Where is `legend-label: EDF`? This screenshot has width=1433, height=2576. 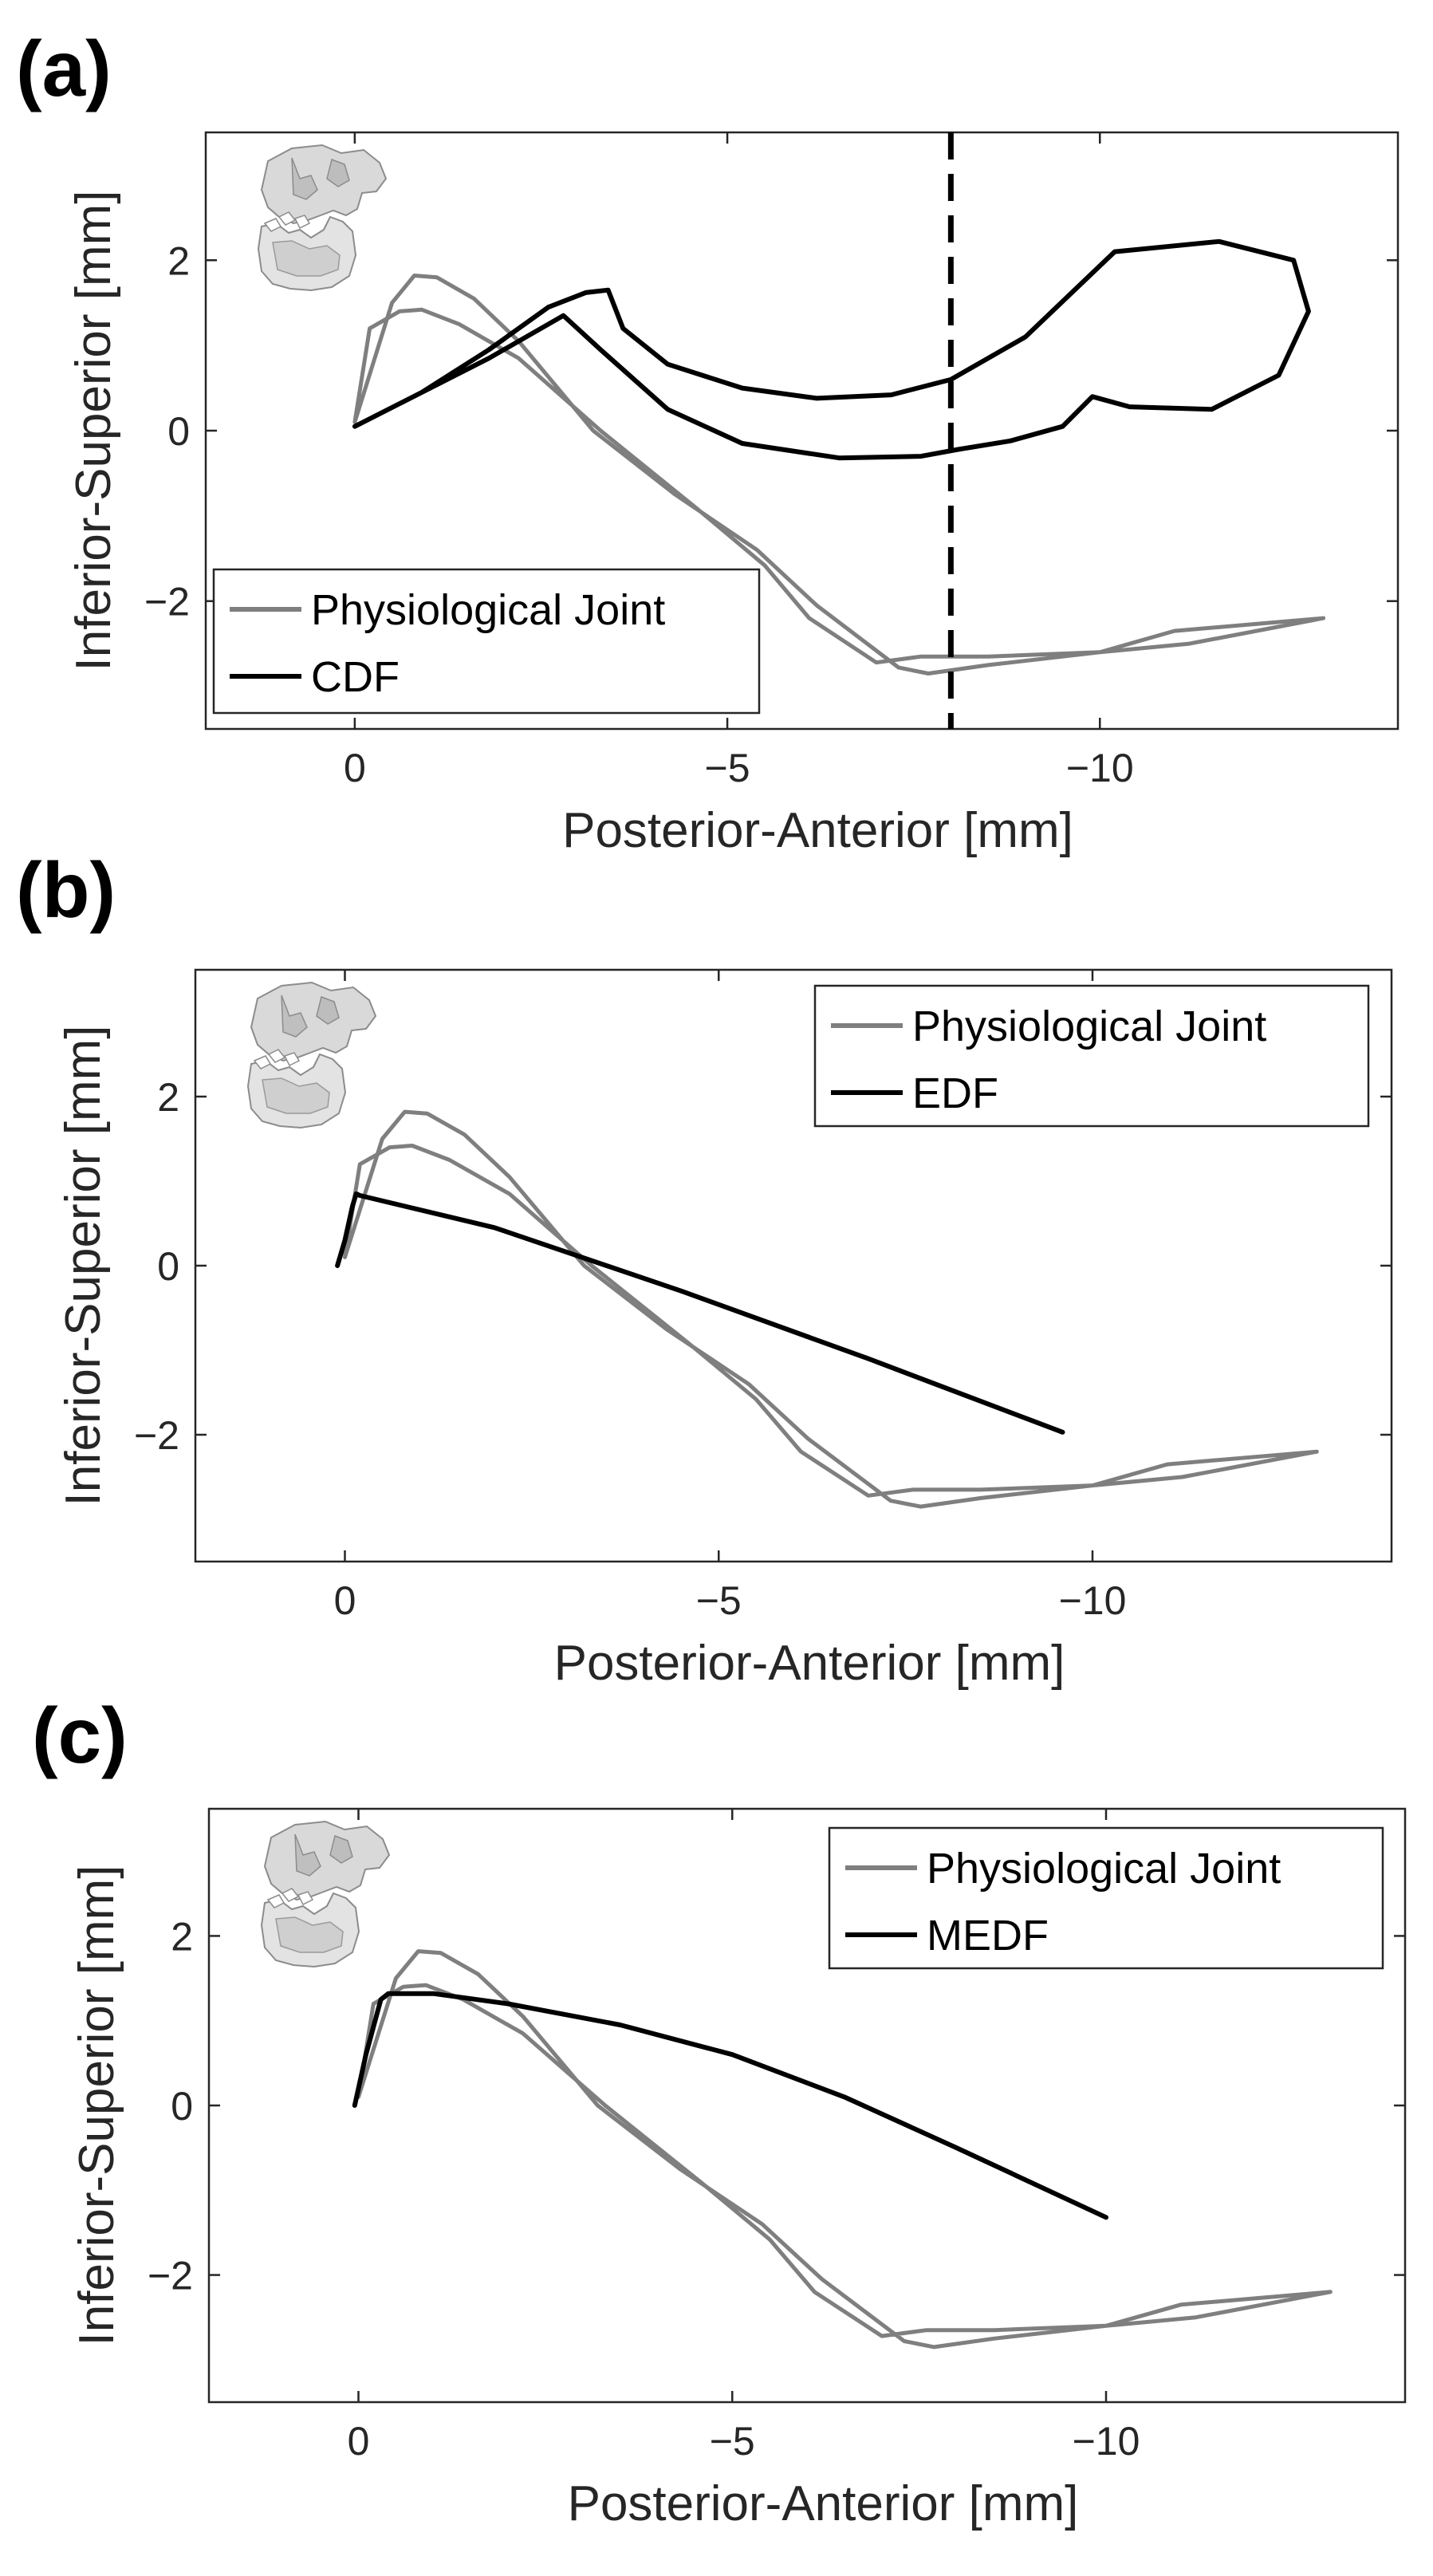 legend-label: EDF is located at coordinates (955, 1093).